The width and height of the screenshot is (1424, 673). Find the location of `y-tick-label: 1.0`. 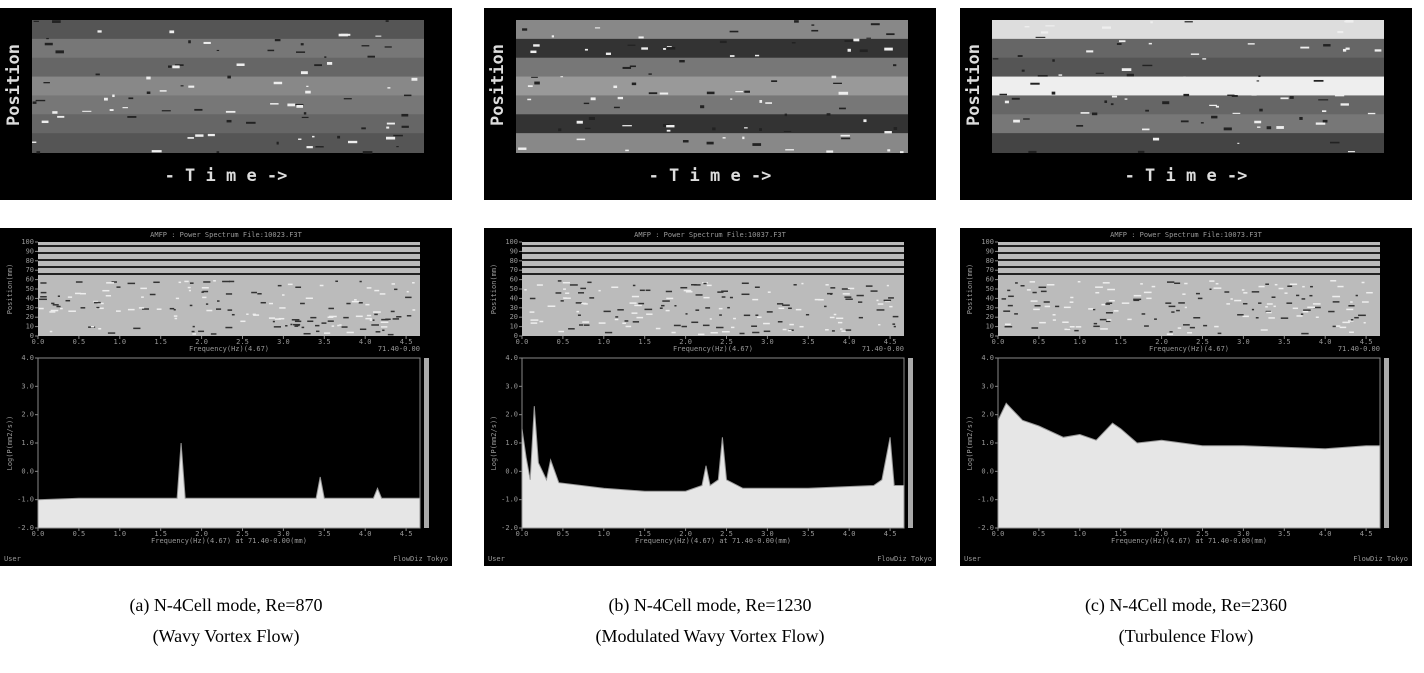

y-tick-label: 1.0 is located at coordinates (27, 443).